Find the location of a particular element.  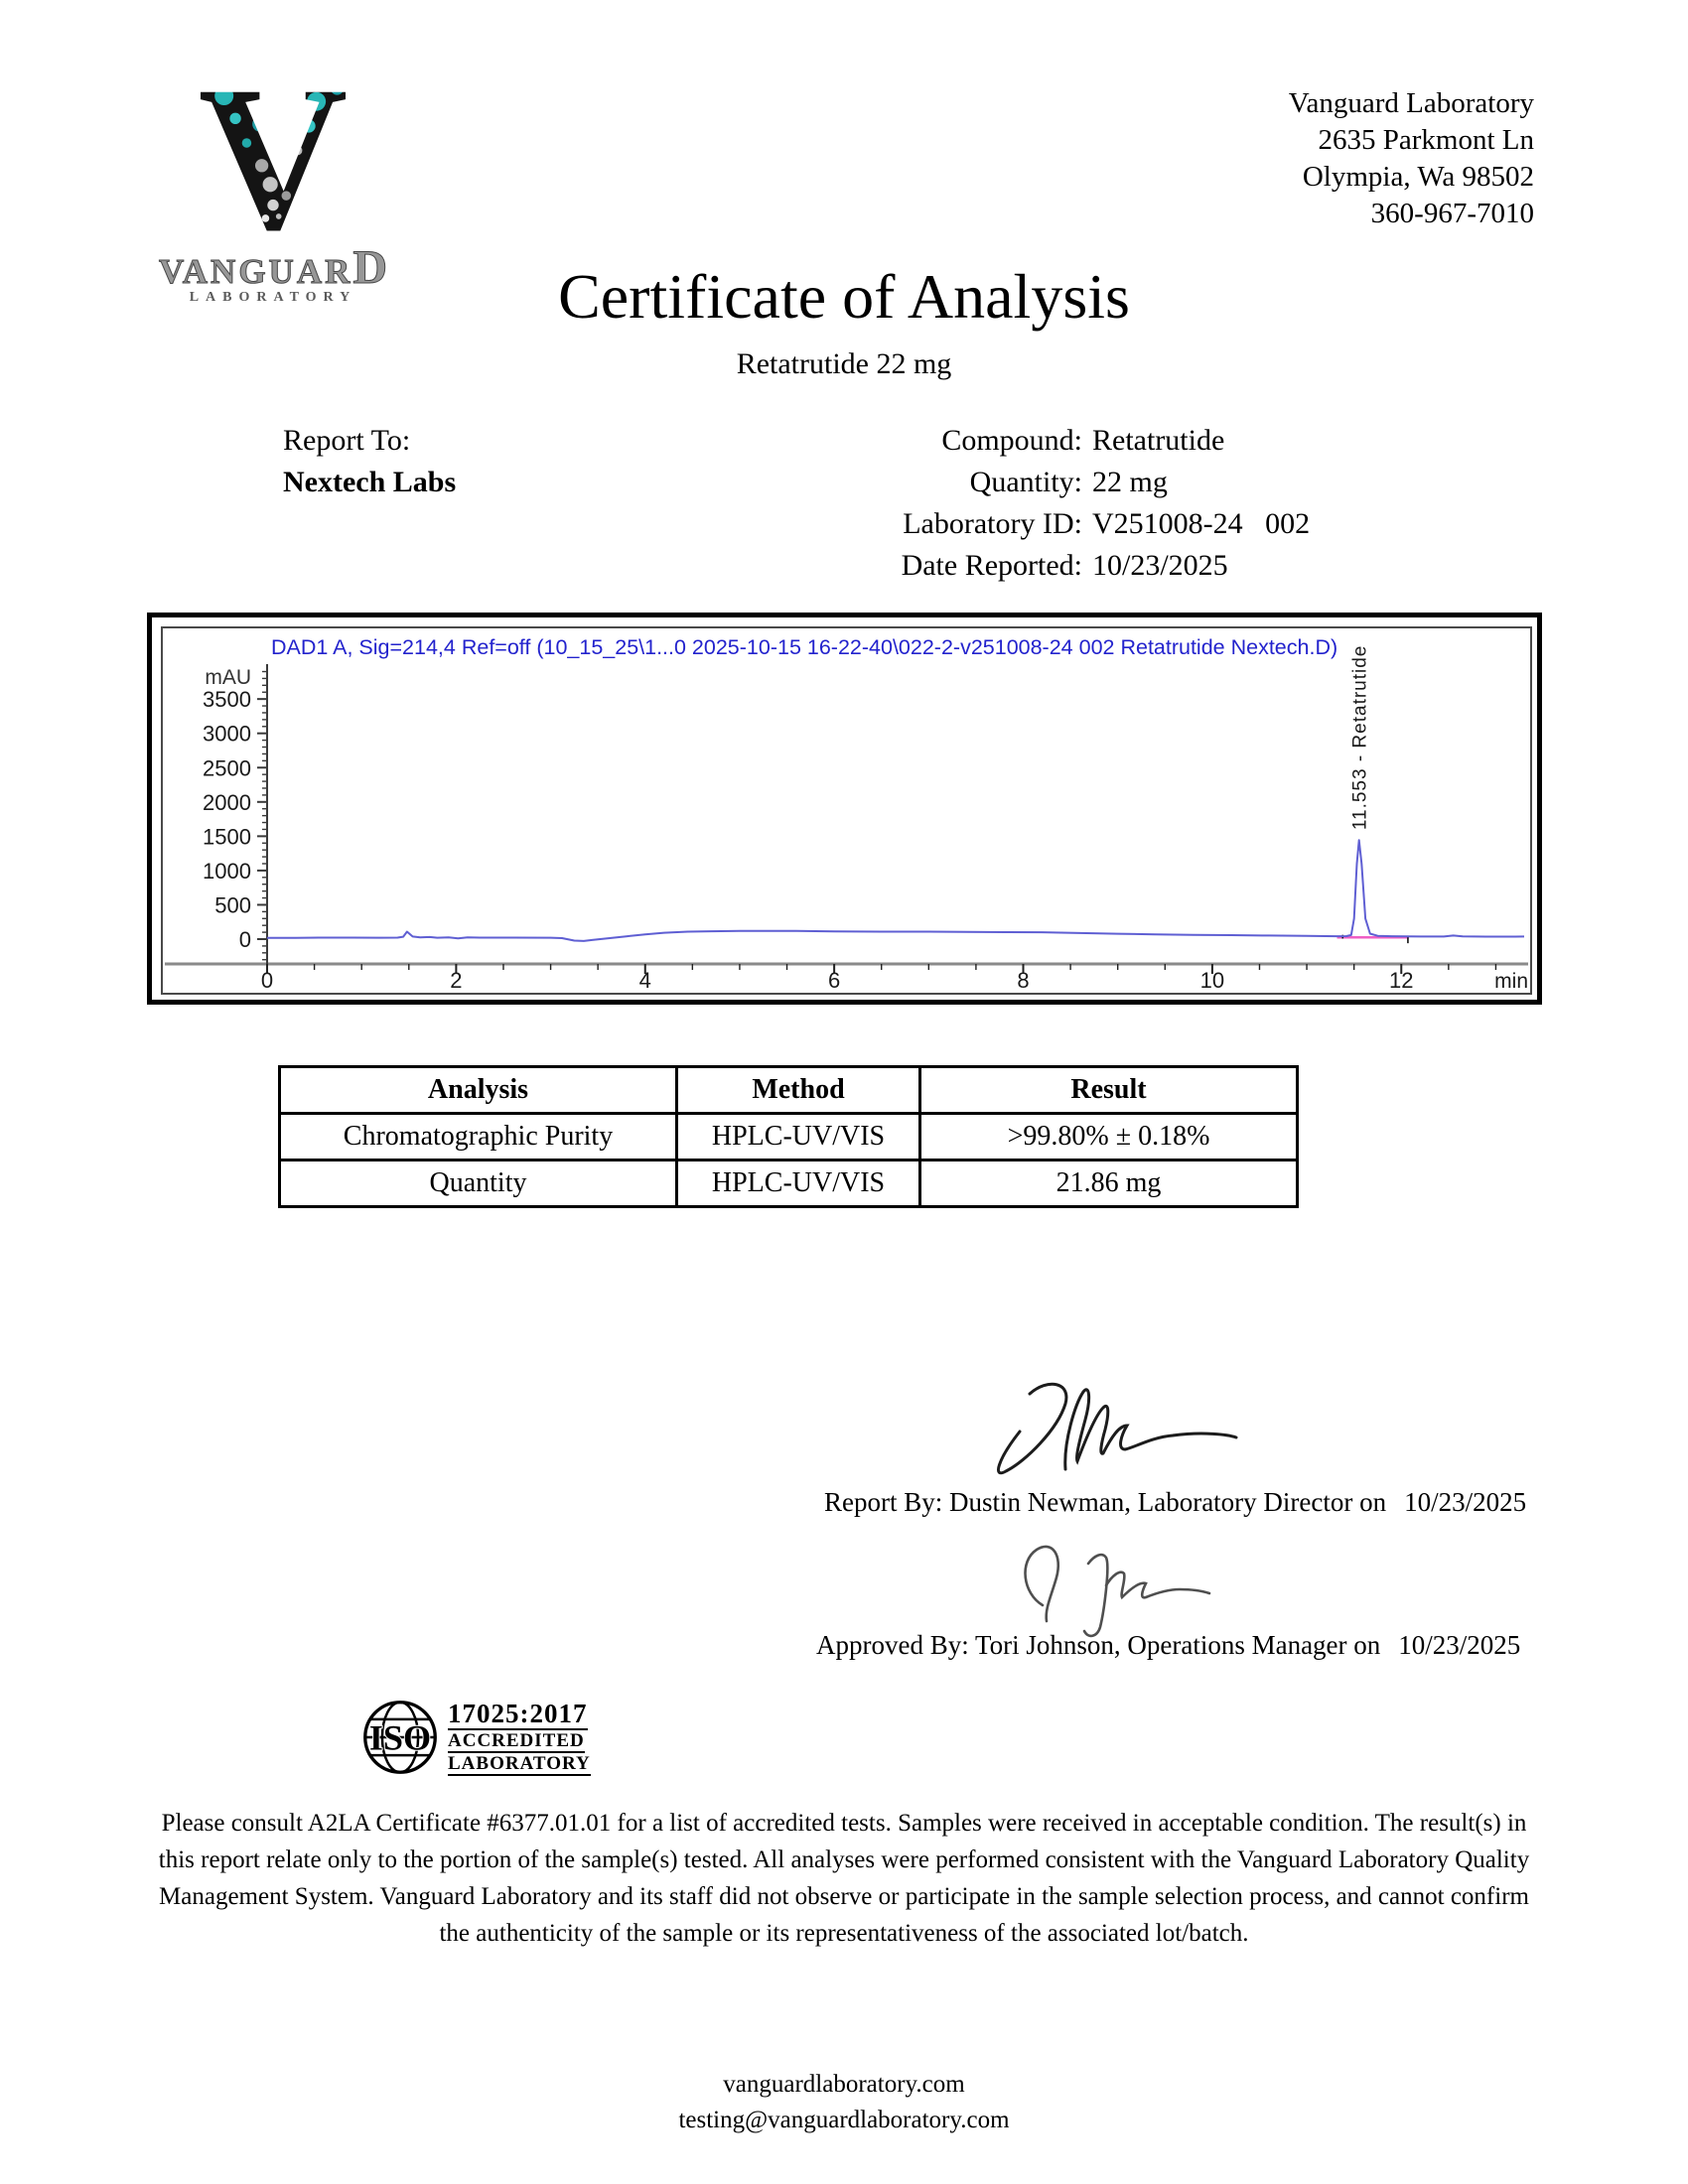

svg-text: 11.553 - Retatrutide is located at coordinates (1360, 738).